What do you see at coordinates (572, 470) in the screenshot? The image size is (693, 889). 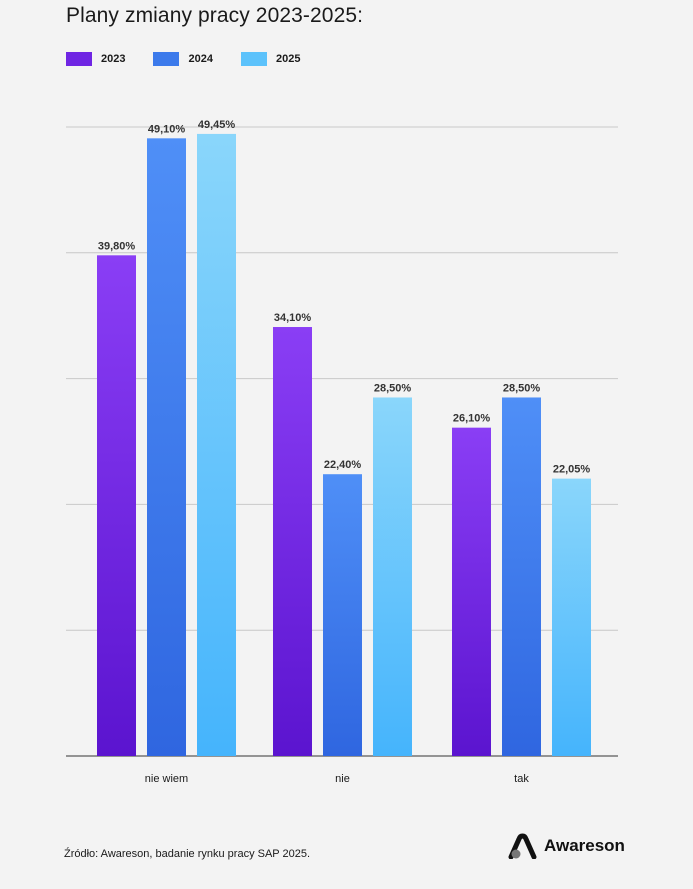 I see `bar-value-label: 22,05%` at bounding box center [572, 470].